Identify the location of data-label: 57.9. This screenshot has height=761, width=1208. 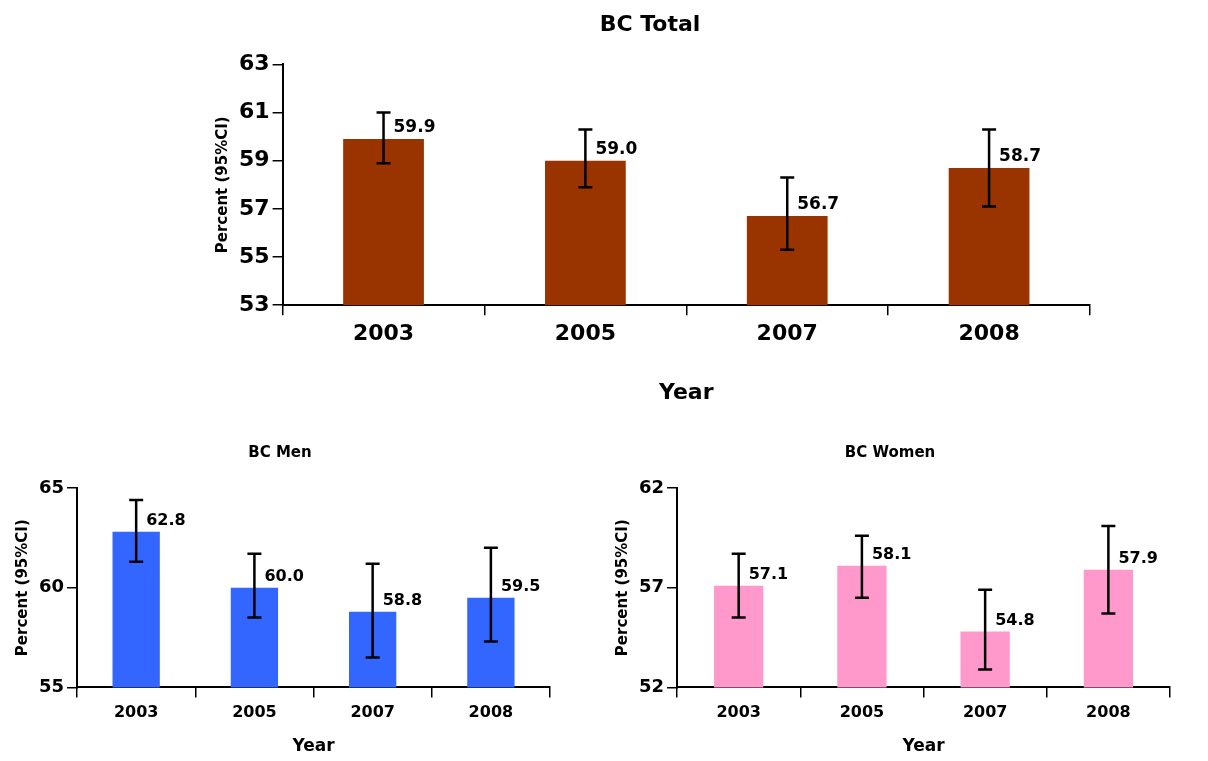
(1138, 557).